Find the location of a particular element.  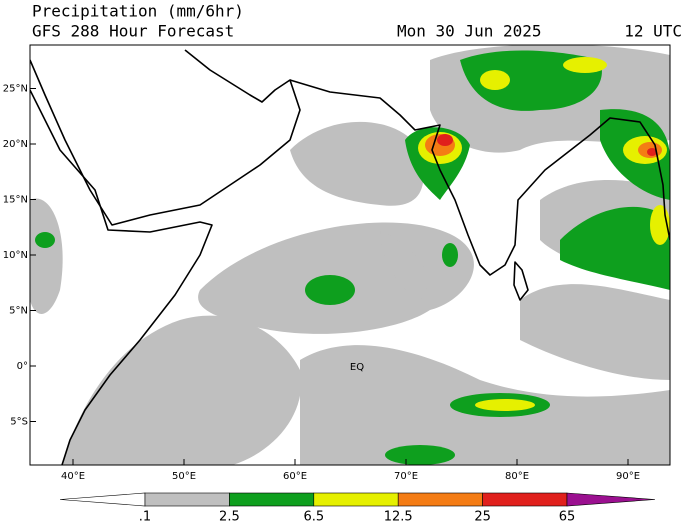

coastline-sri-lanka is located at coordinates (521, 281).